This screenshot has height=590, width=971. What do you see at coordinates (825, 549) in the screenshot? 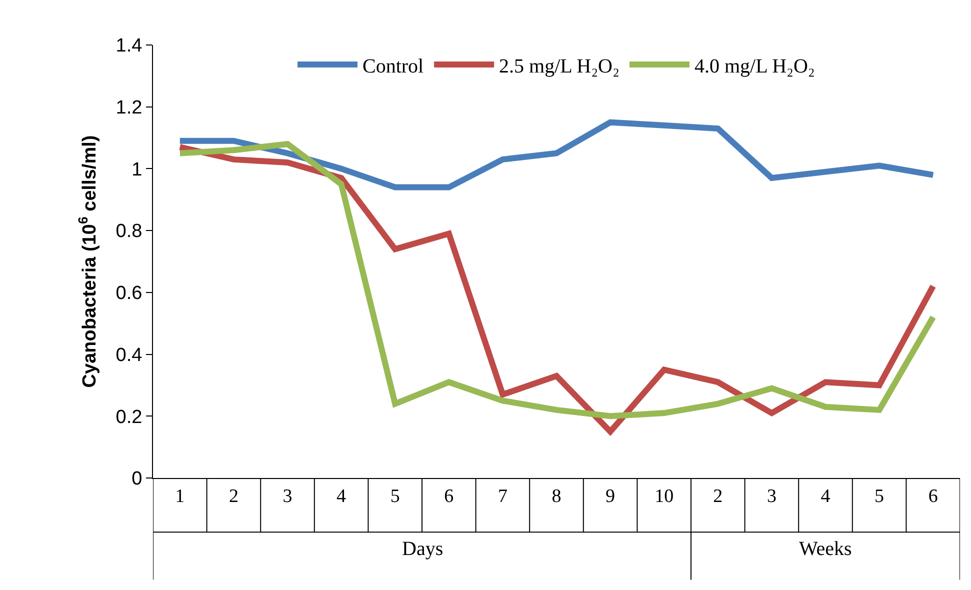
I see `text: Weeks` at bounding box center [825, 549].